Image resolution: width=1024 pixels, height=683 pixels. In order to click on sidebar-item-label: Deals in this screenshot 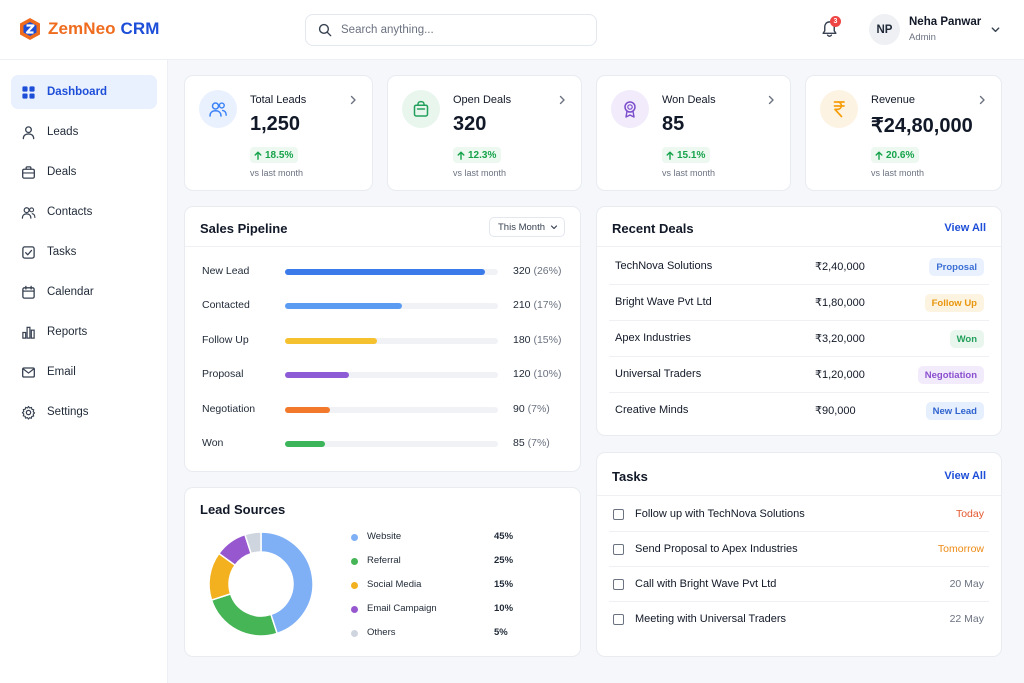, I will do `click(62, 172)`.